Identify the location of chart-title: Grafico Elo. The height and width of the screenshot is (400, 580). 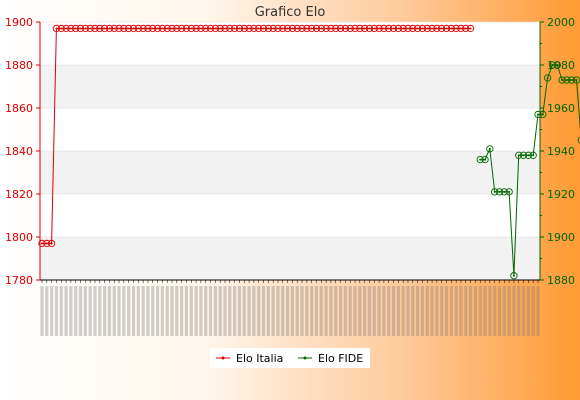
(290, 12).